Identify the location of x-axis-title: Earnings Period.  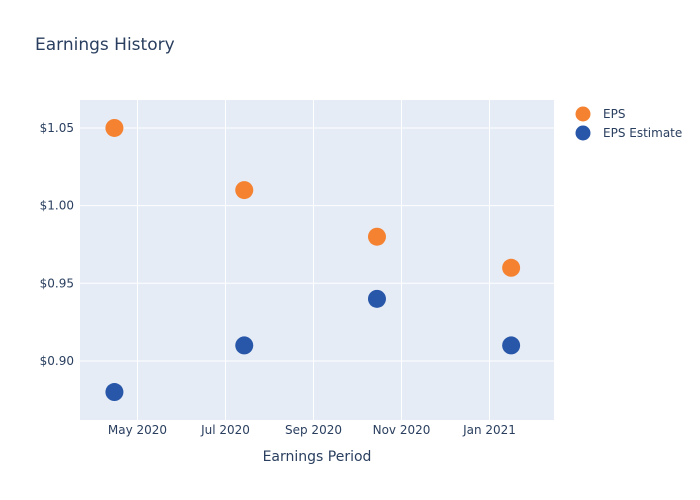
(317, 457).